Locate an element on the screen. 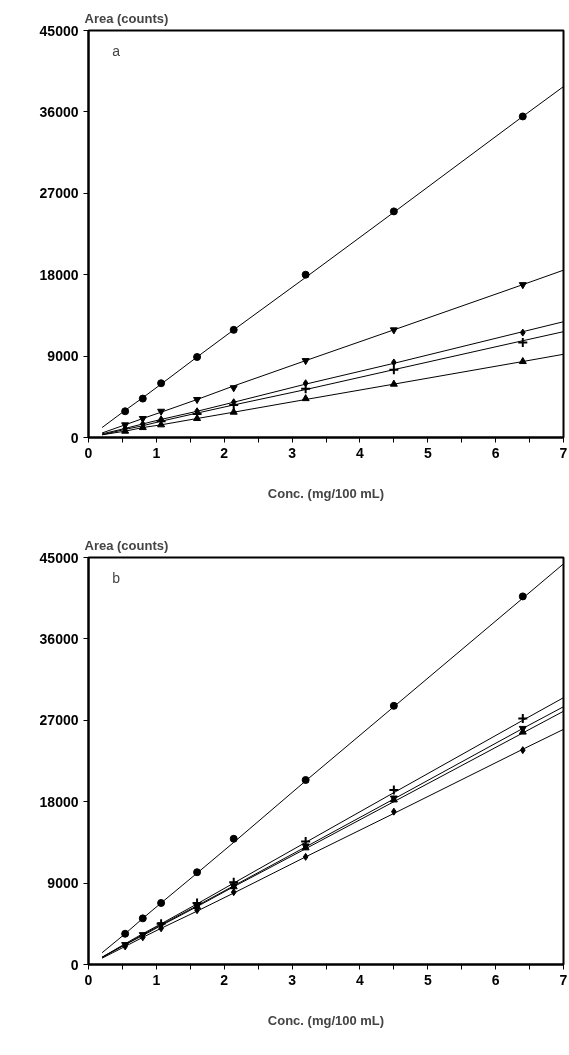 The image size is (569, 1055). annotation: a is located at coordinates (116, 50).